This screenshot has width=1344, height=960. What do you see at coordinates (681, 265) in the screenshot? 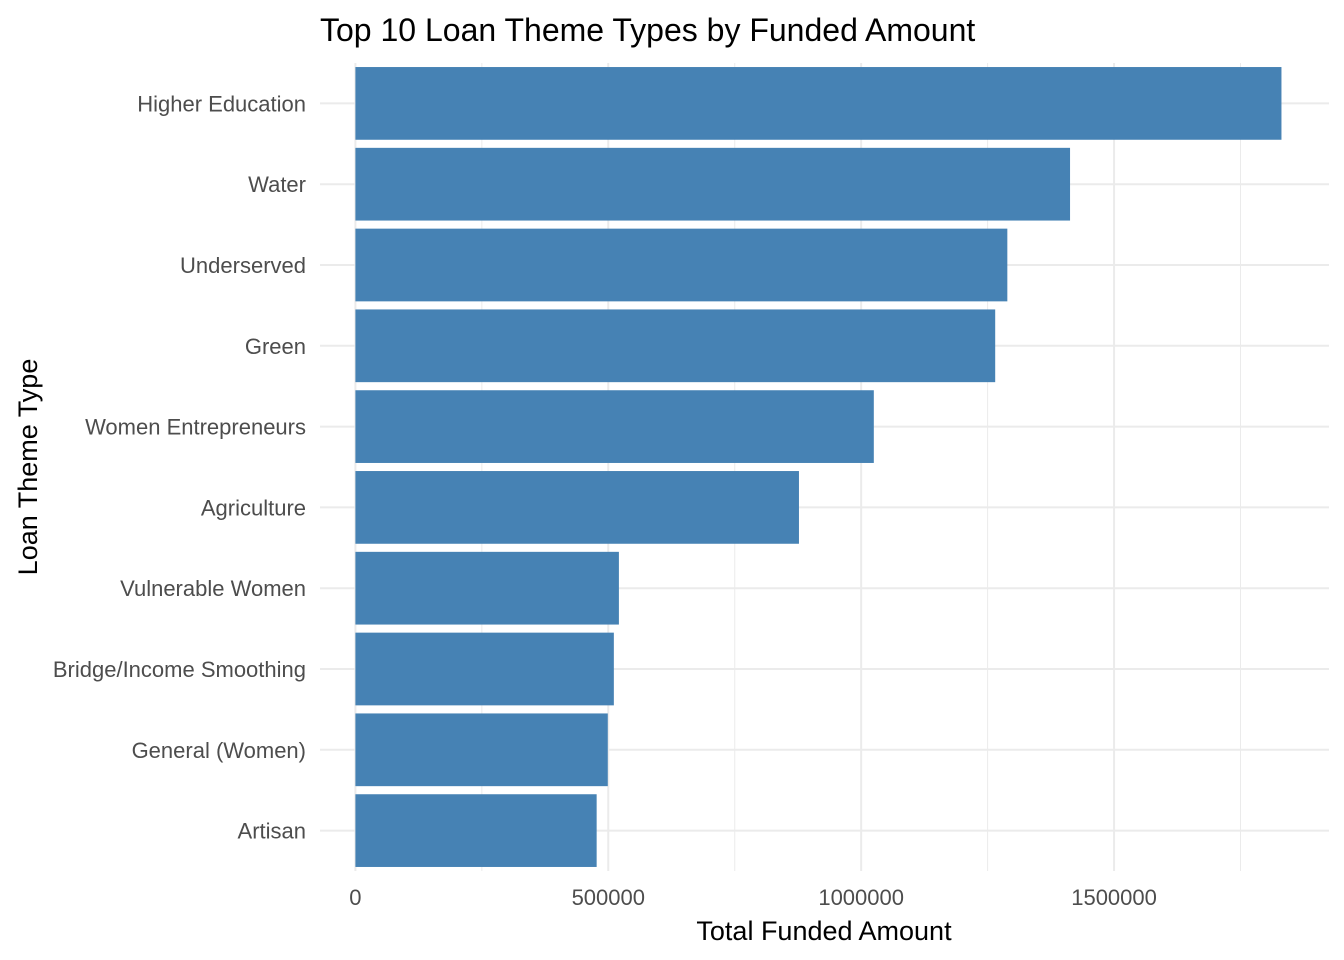
I see `bar-underserved` at bounding box center [681, 265].